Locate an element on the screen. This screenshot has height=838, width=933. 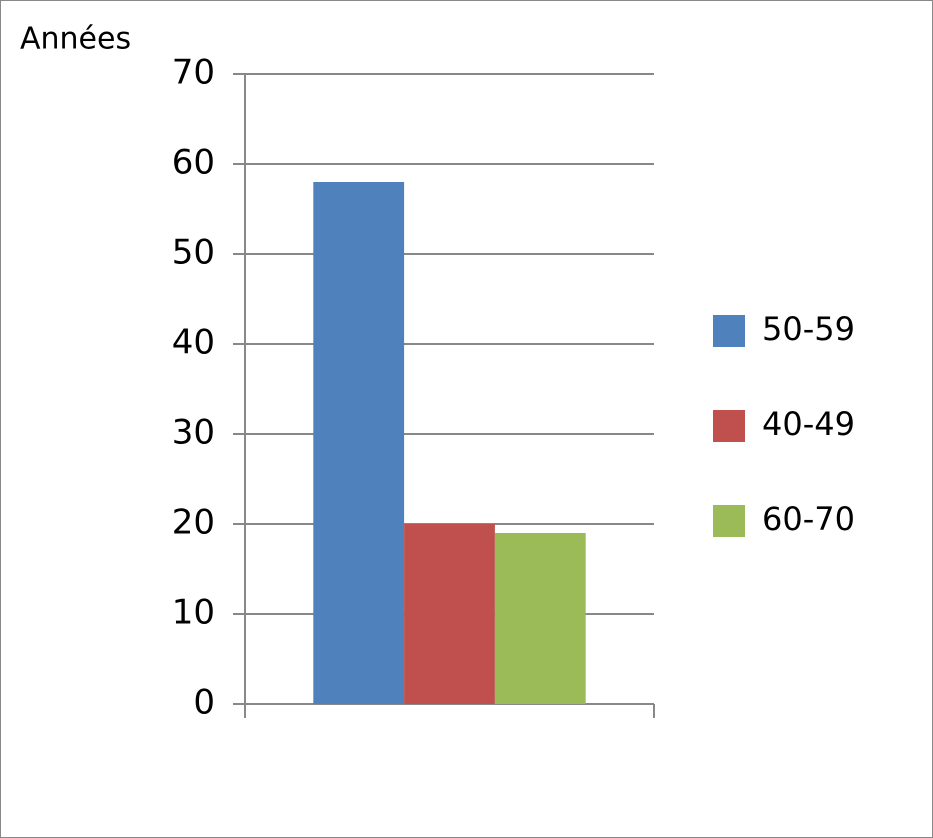
y-tick-label: 20 is located at coordinates (193, 523).